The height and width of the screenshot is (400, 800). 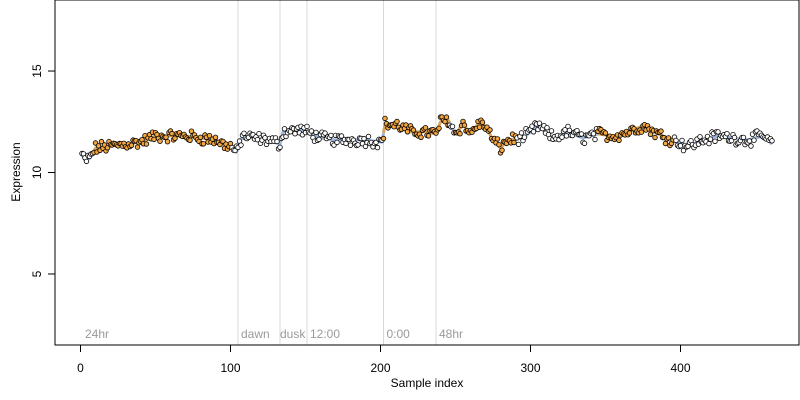 What do you see at coordinates (427, 139) in the screenshot?
I see `data-points` at bounding box center [427, 139].